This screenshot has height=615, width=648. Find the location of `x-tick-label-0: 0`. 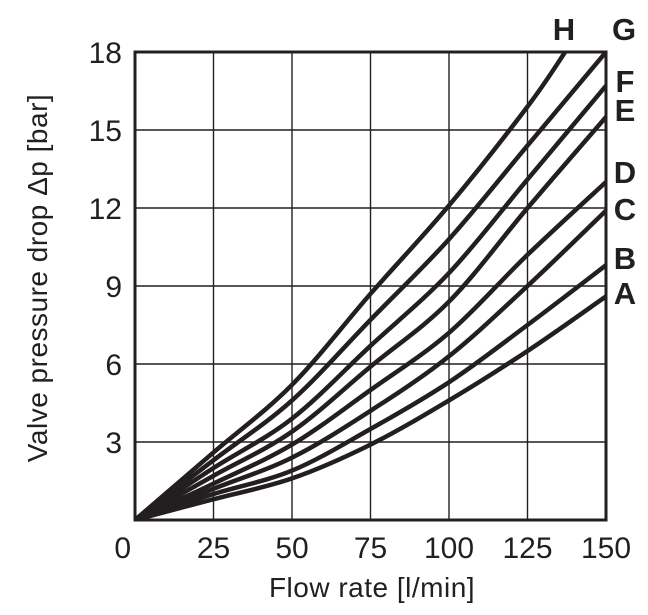

x-tick-label-0: 0 is located at coordinates (122, 548).